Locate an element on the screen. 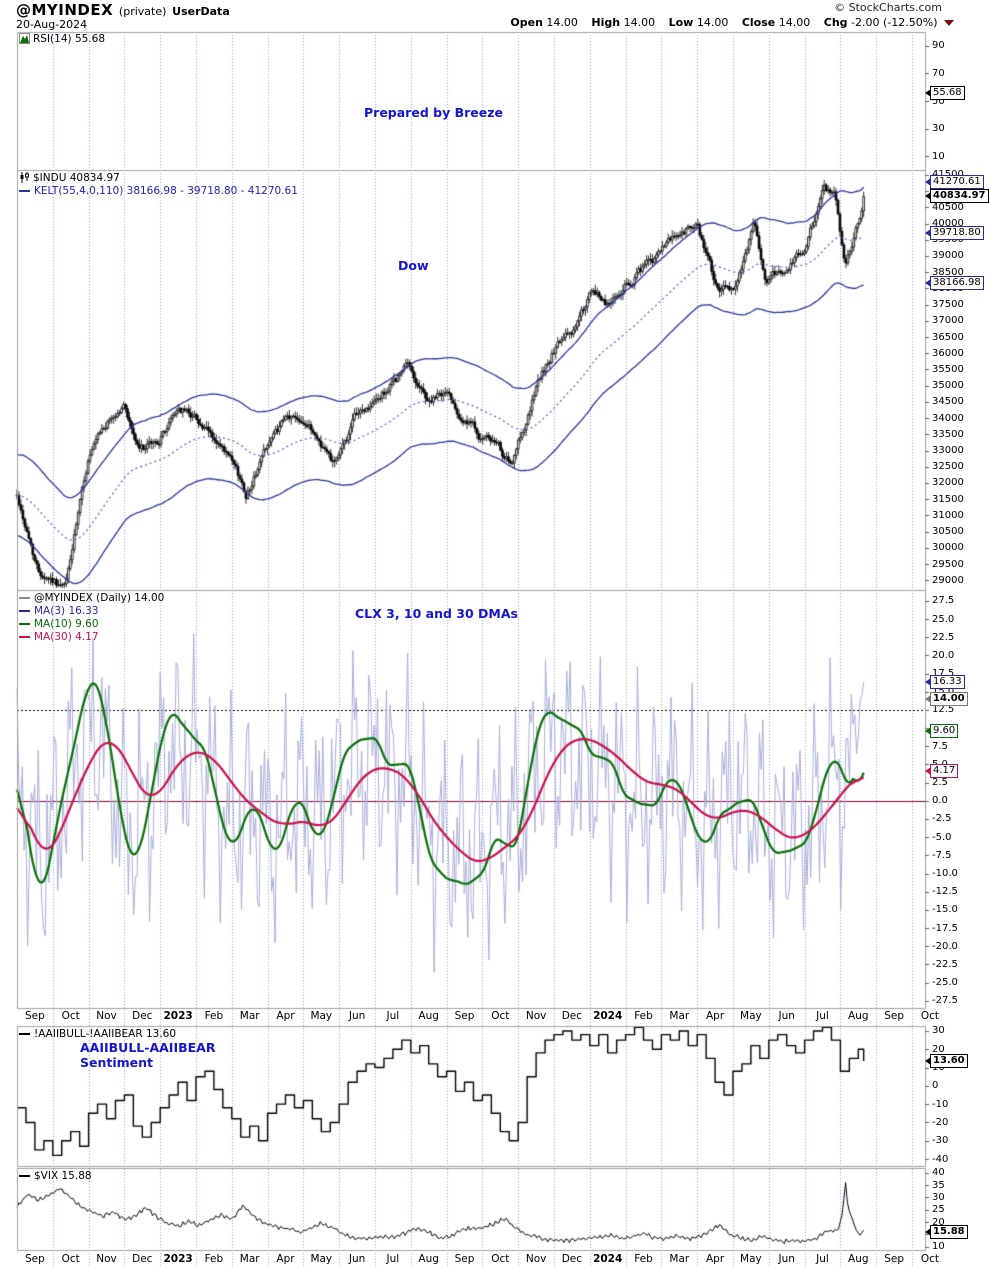 Image resolution: width=990 pixels, height=1270 pixels. annotation-aaii-line2: Sentiment is located at coordinates (117, 1062).